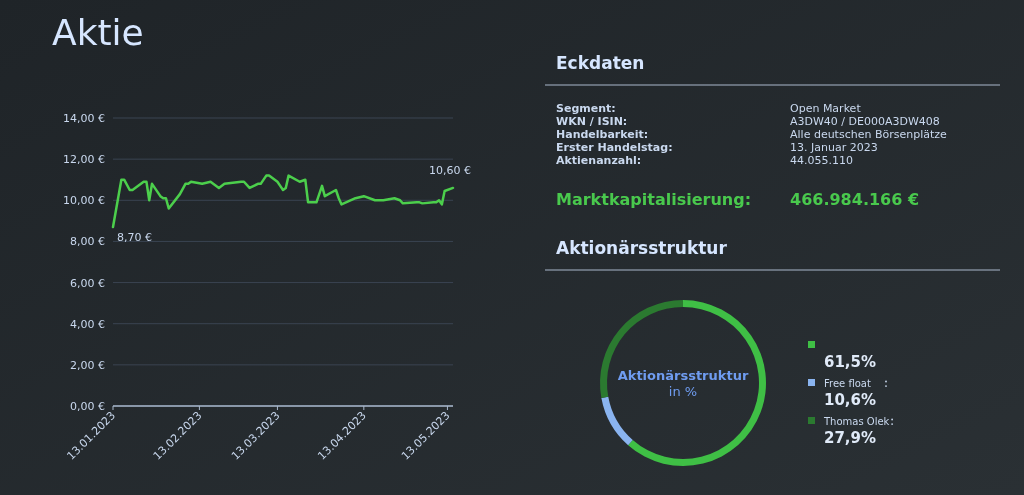  Describe the element at coordinates (614, 147) in the screenshot. I see `text: Erster Handelstag:` at that location.